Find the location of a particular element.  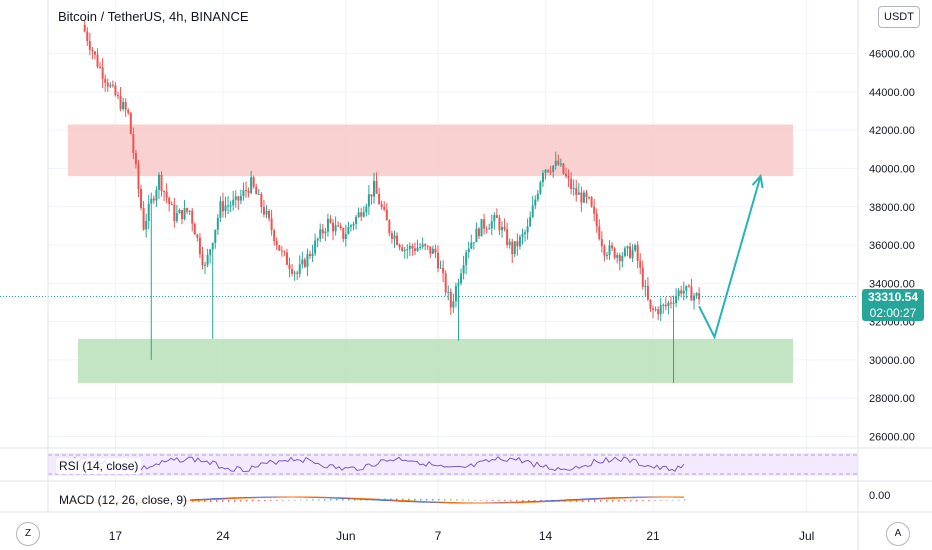

currency-badge: USDT is located at coordinates (899, 17).